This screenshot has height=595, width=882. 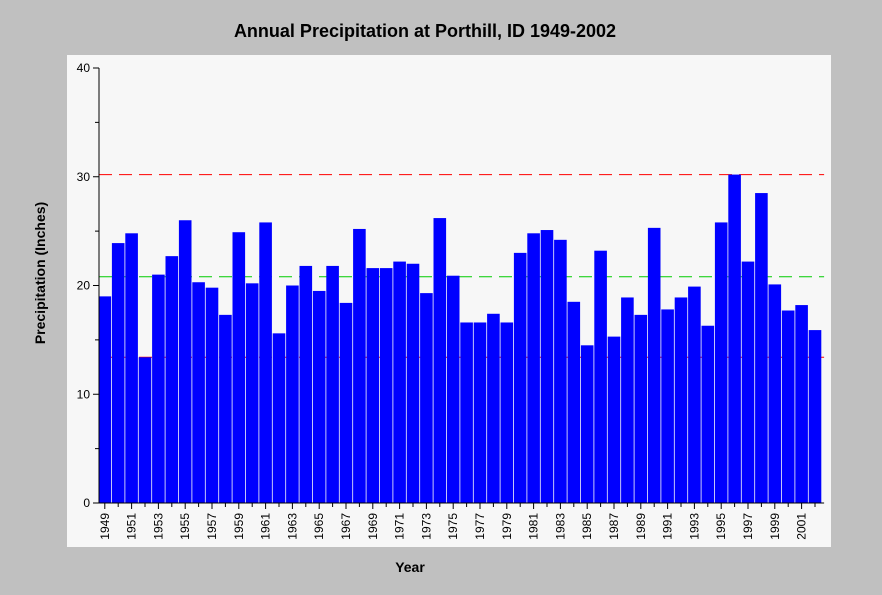 I want to click on x-tick-label: 1989, so click(x=641, y=526).